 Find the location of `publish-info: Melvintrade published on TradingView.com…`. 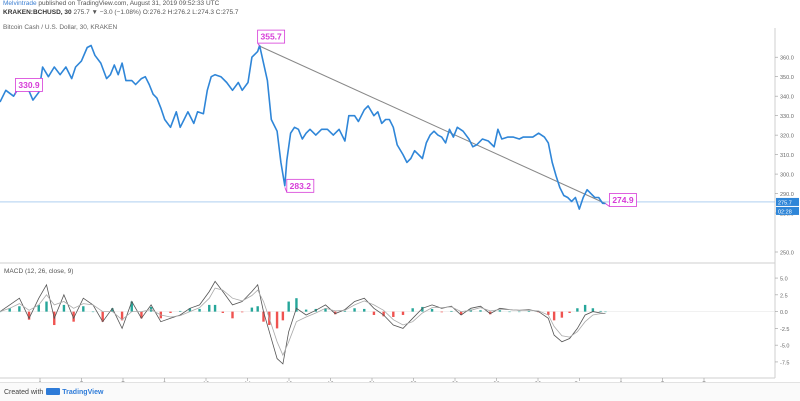

publish-info: Melvintrade published on TradingView.com… is located at coordinates (111, 4).